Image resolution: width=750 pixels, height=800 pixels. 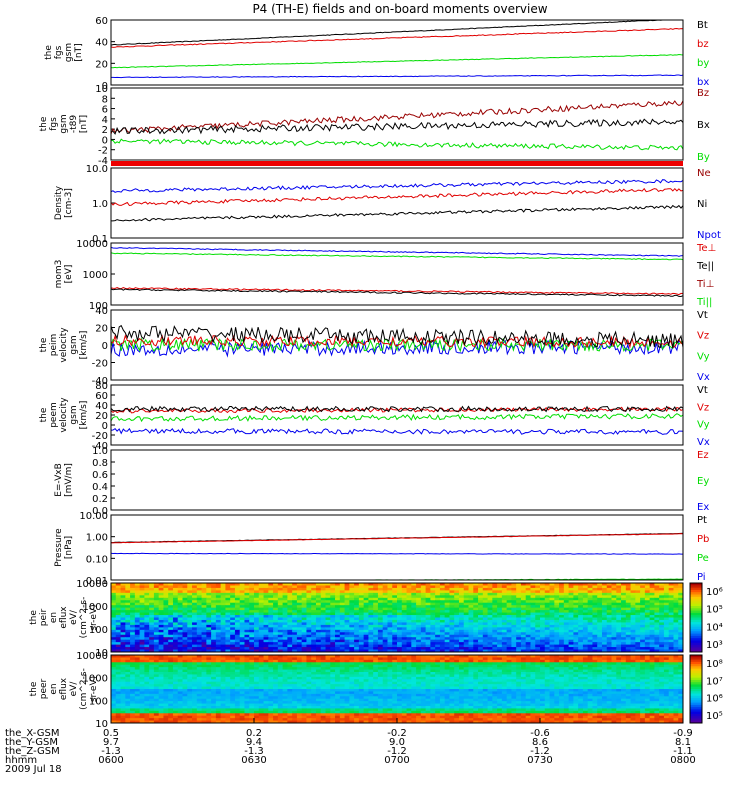 I want to click on legend-entry: Ne, so click(x=704, y=173).